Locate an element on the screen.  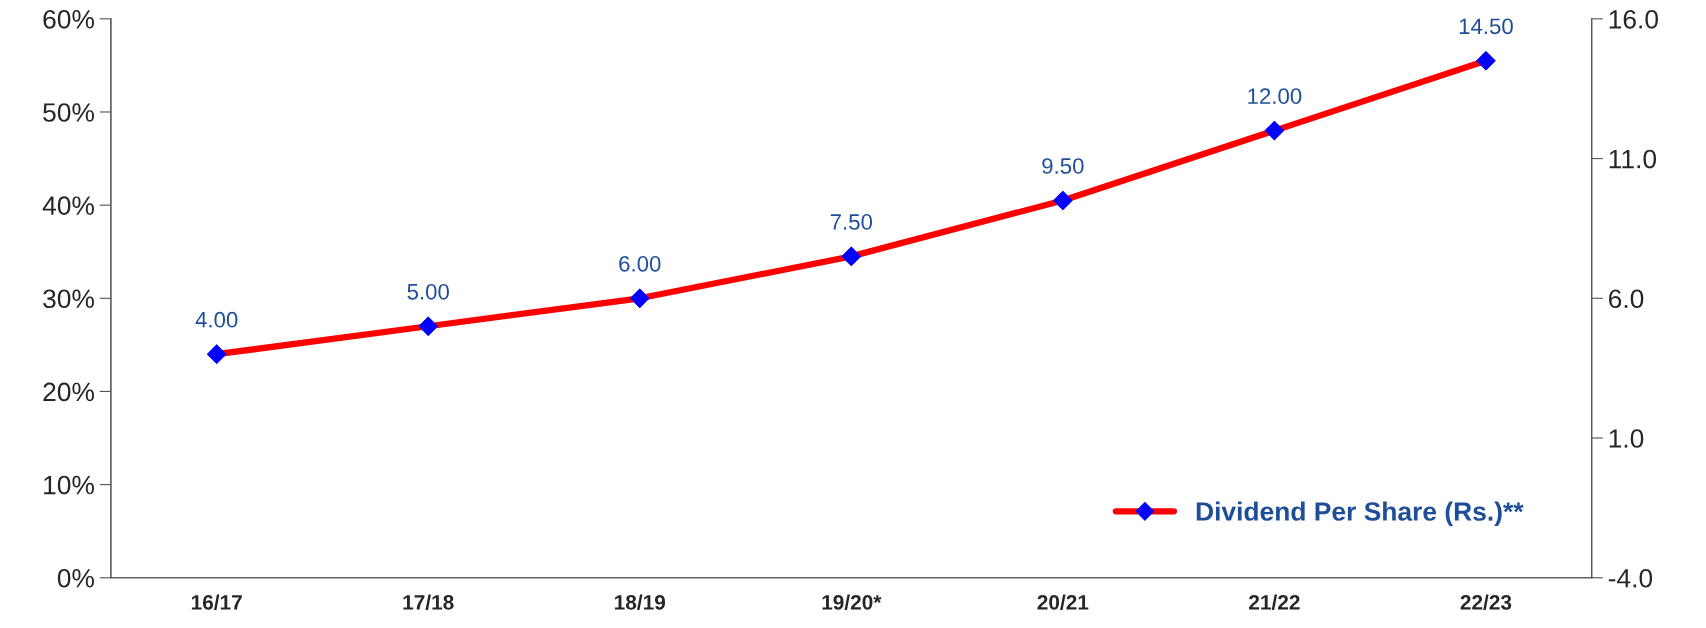
y-tick-label: 20% is located at coordinates (68, 392).